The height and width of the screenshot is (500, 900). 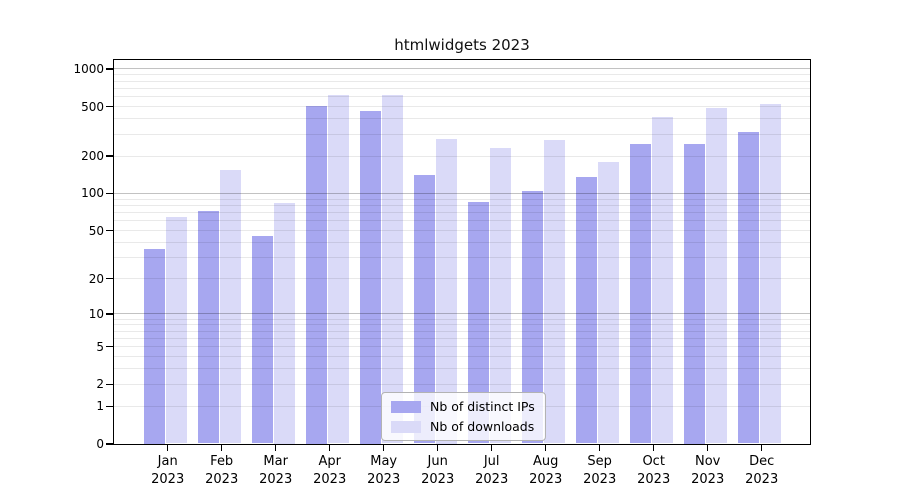 What do you see at coordinates (100, 406) in the screenshot?
I see `y-tick-label: 1` at bounding box center [100, 406].